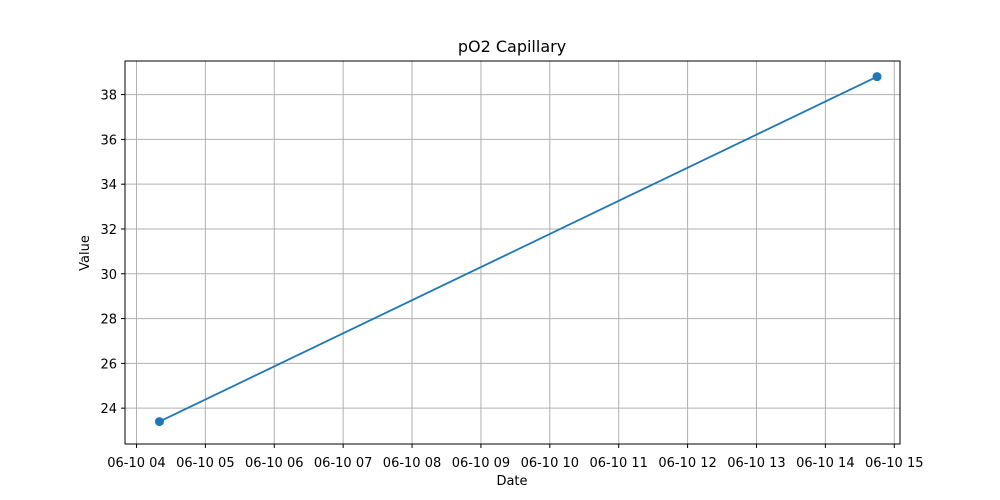 The height and width of the screenshot is (500, 1000). I want to click on x-tick-label: 06-10 14, so click(825, 463).